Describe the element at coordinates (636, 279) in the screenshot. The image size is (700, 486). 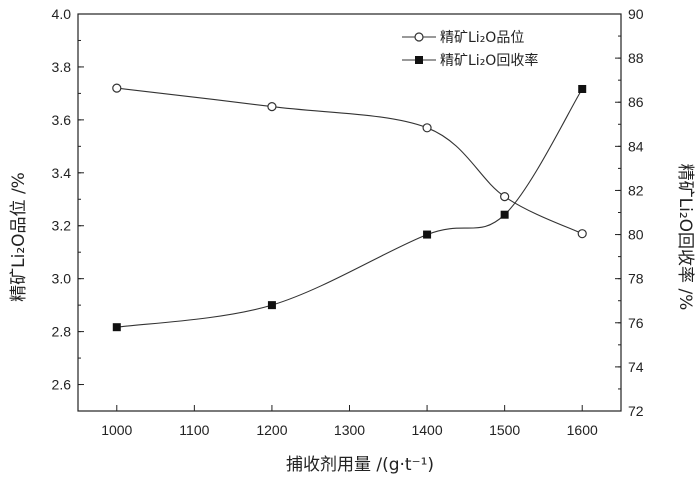
I see `right-tick-label: 78` at that location.